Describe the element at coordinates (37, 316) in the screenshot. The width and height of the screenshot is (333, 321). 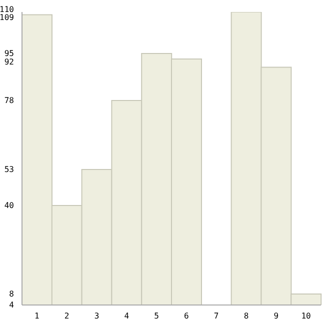
I see `x-tick-label: 1` at that location.